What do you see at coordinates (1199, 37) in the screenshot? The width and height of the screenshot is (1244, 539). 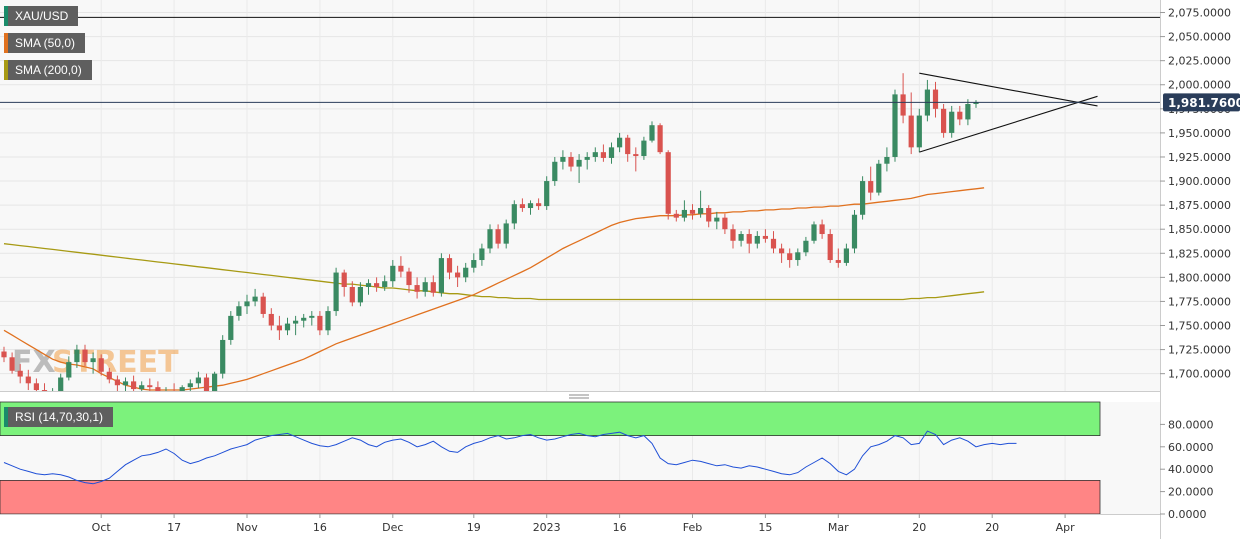 I see `price-tick-label-1: 2,050.0000` at bounding box center [1199, 37].